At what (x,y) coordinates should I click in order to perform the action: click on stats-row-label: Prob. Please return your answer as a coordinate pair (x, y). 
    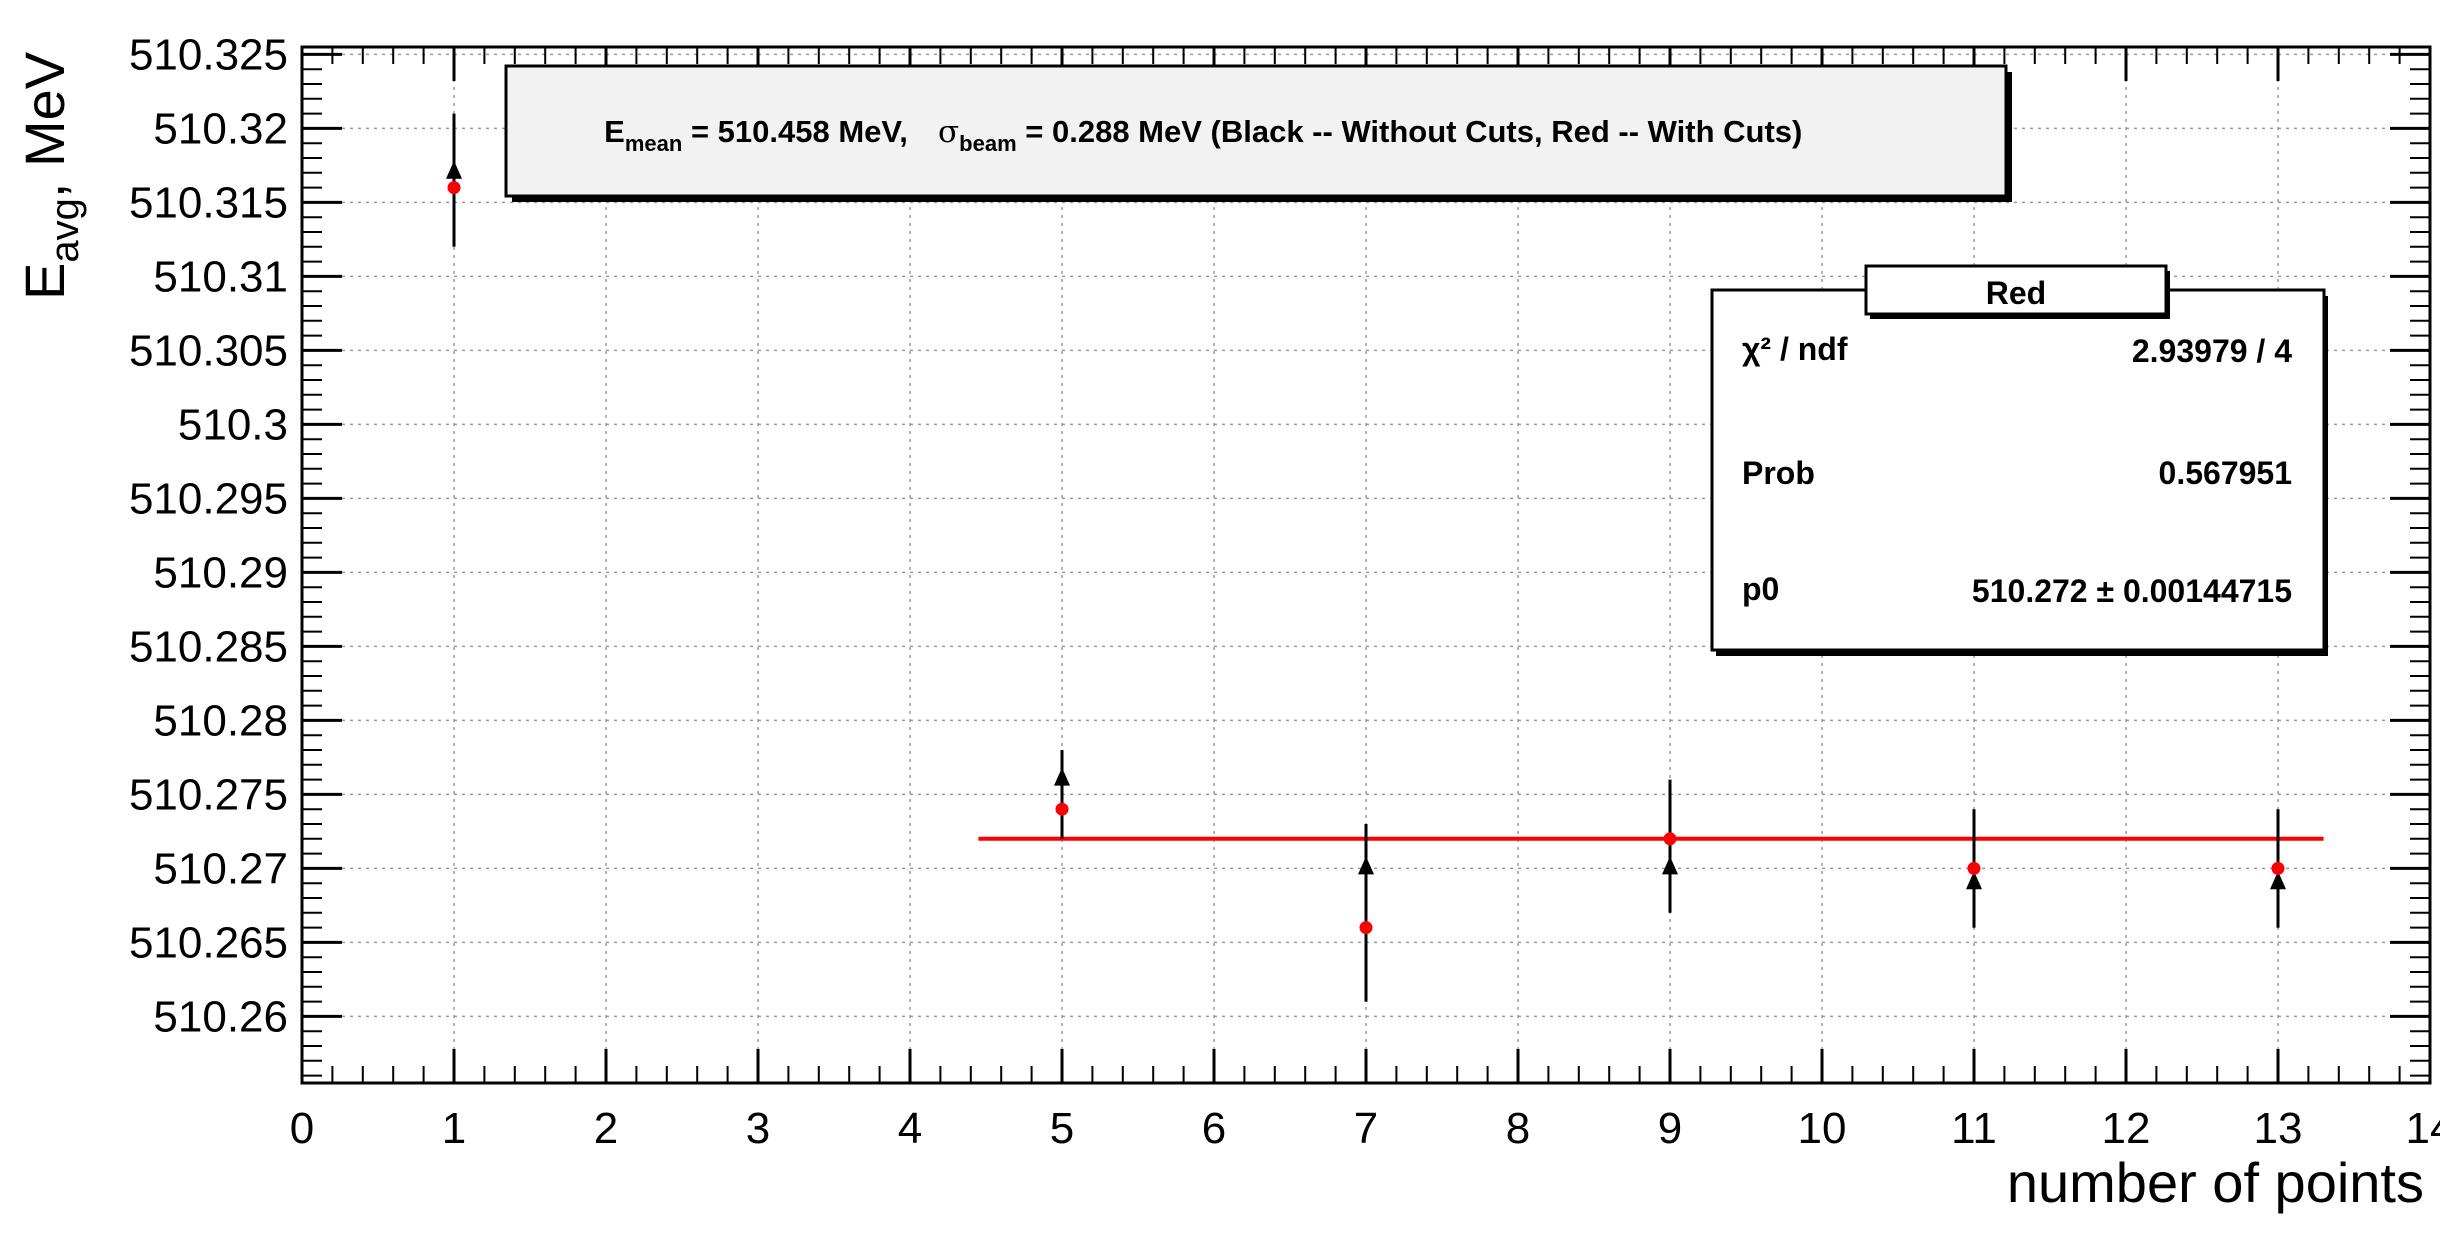
    Looking at the image, I should click on (1778, 473).